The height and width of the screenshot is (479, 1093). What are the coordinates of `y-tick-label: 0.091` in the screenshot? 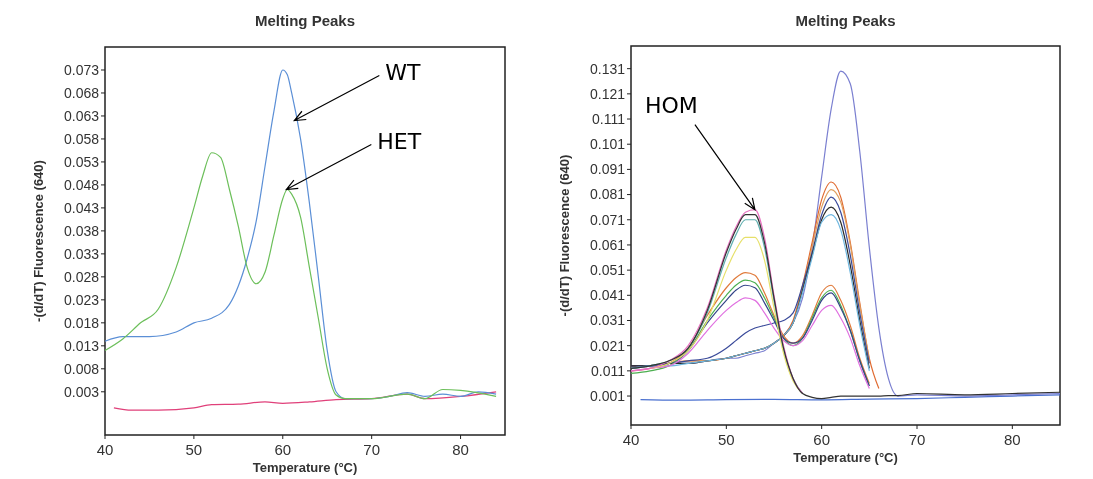 It's located at (607, 169).